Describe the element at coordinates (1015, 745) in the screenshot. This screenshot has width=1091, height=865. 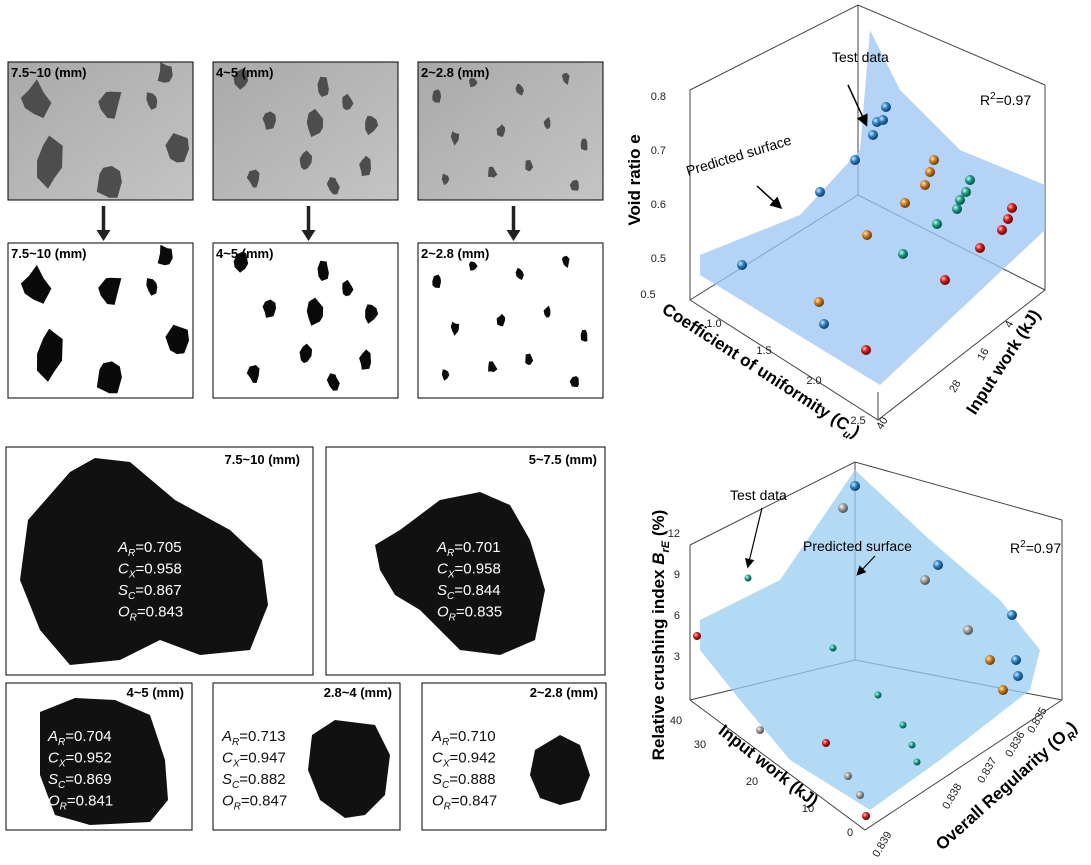
I see `y-tick-label: 0.836` at that location.